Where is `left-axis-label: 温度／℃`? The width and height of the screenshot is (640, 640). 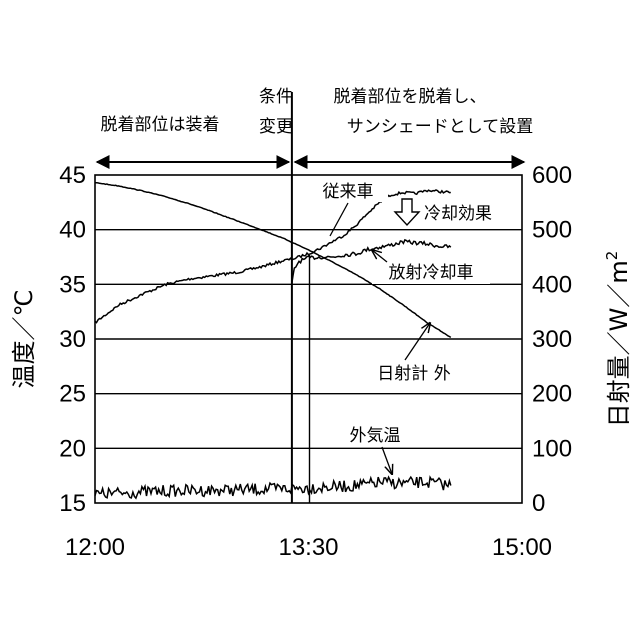 left-axis-label: 温度／℃ is located at coordinates (24, 339).